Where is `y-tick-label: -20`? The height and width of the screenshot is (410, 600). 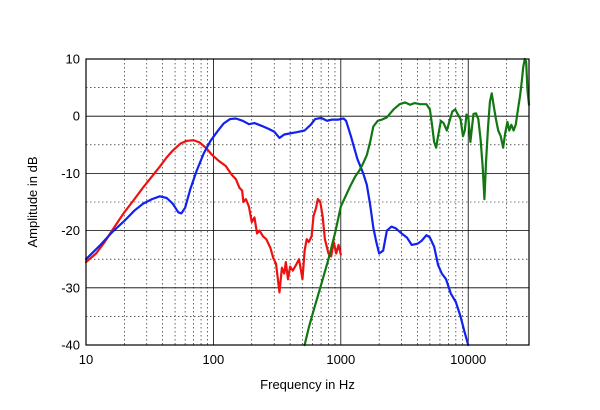 y-tick-label: -20 is located at coordinates (70, 230).